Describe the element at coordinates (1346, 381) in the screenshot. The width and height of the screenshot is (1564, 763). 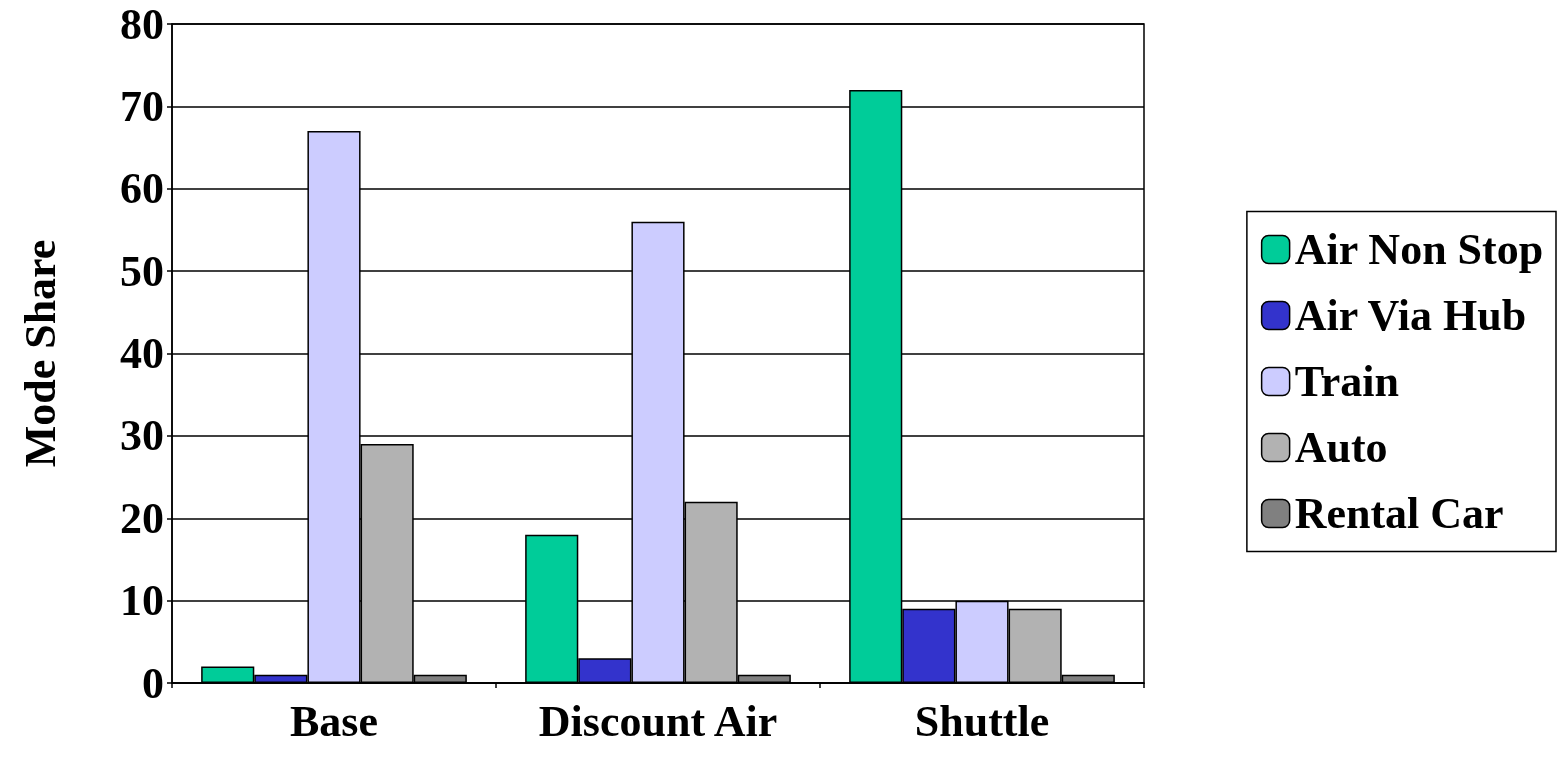
I see `legend-label: Train` at that location.